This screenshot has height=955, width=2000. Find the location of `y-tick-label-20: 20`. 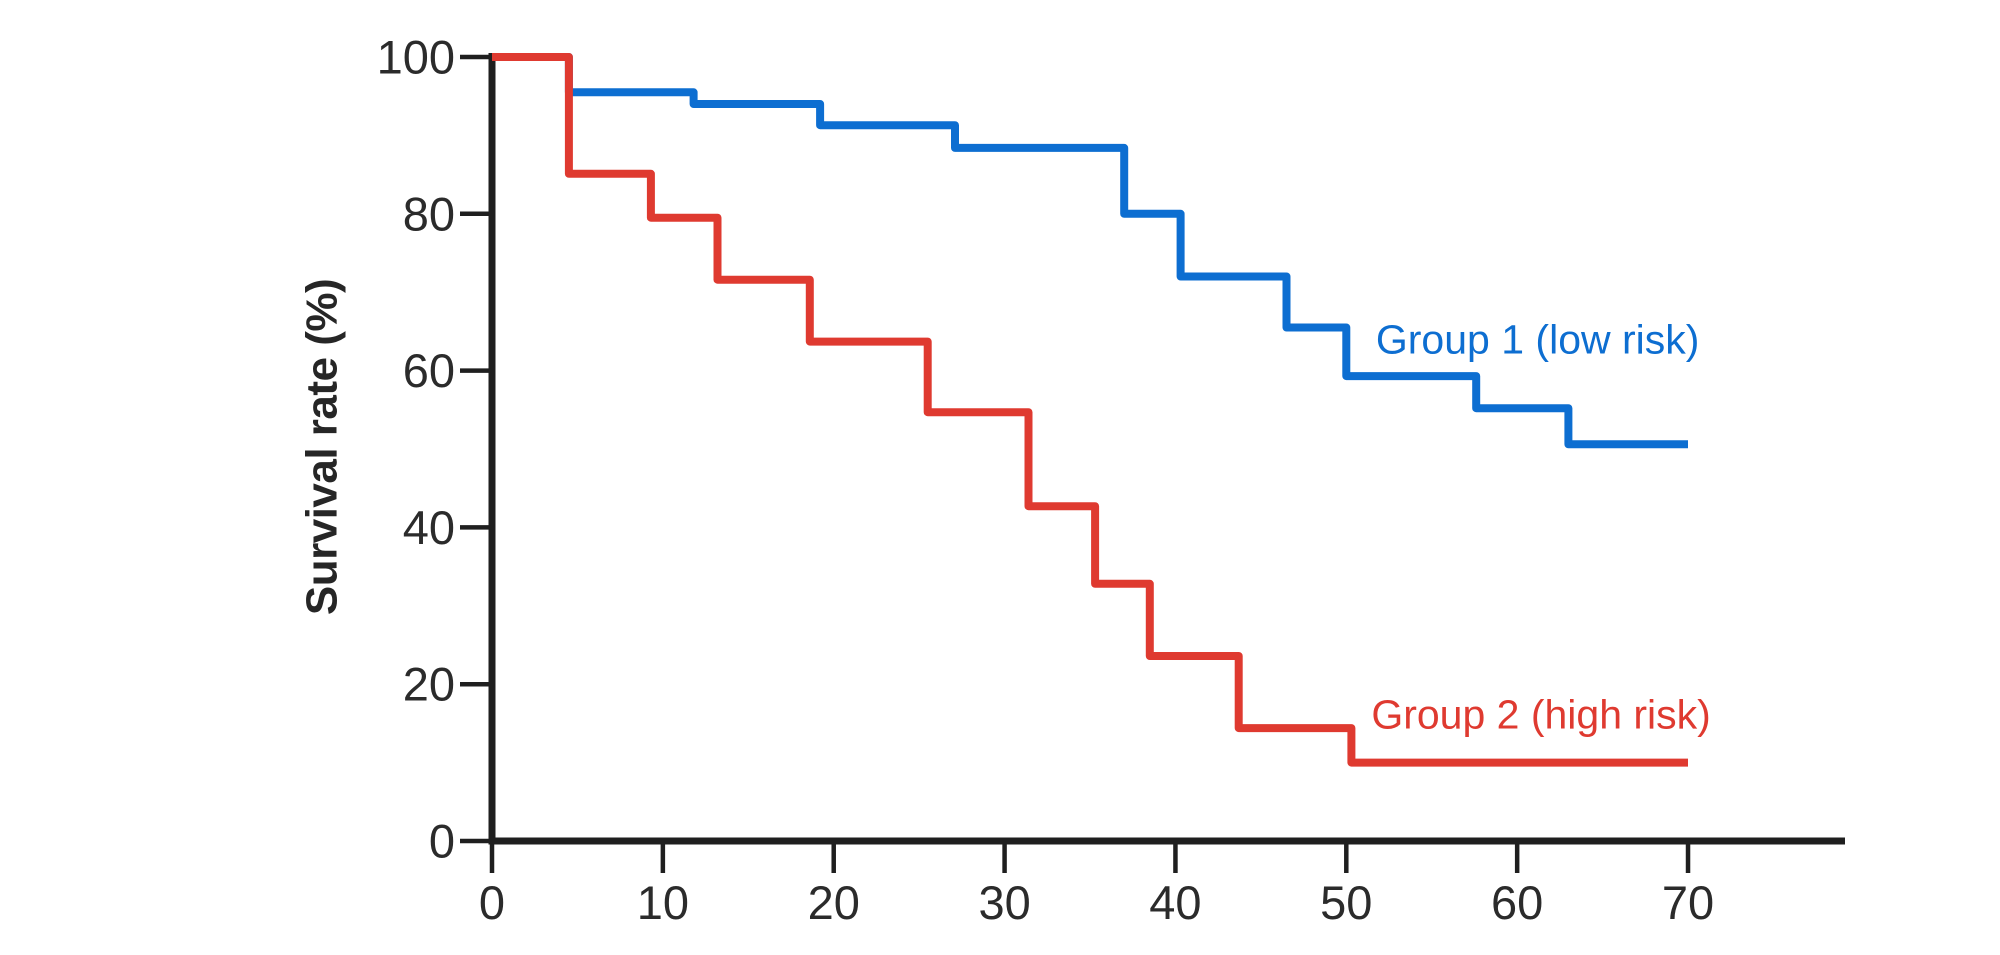

y-tick-label-20: 20 is located at coordinates (429, 684).